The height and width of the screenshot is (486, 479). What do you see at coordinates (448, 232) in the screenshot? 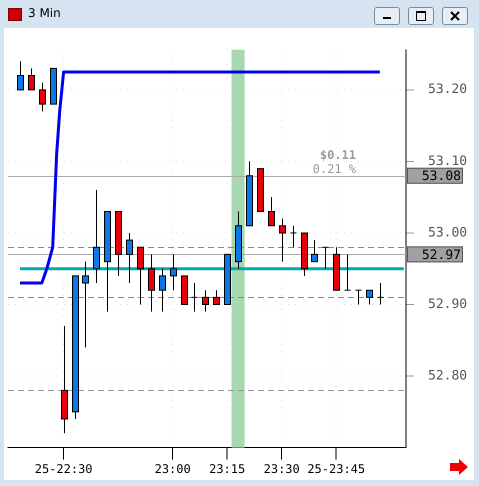
I see `y-tick-label: 53.00` at bounding box center [448, 232].